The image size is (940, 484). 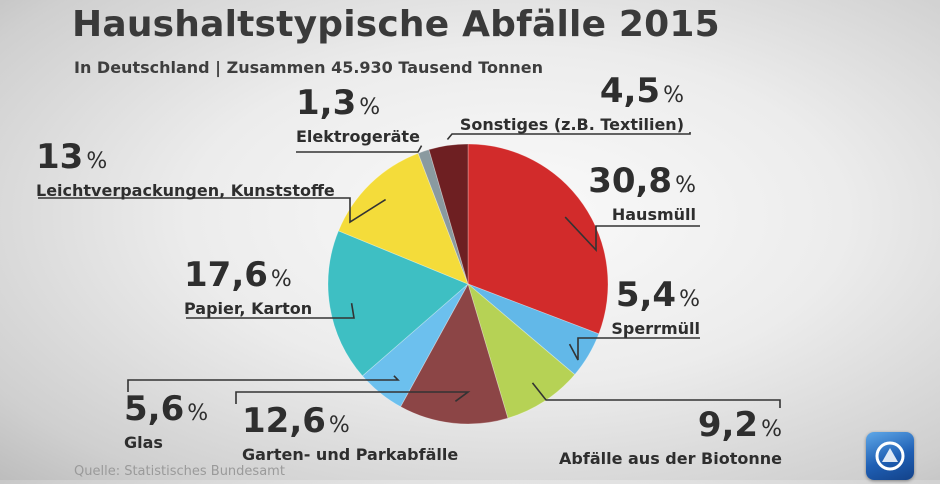 I want to click on category-label-glas: Glas, so click(x=143, y=442).